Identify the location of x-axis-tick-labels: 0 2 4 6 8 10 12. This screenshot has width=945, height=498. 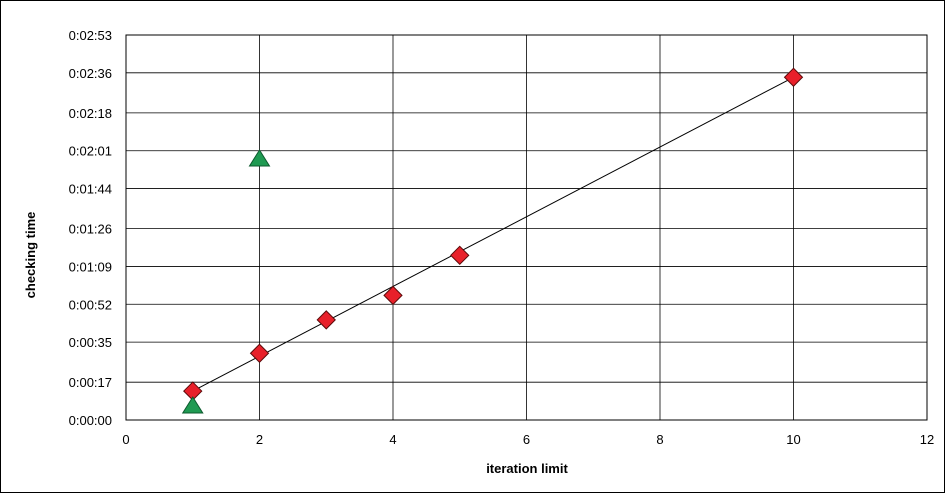
(528, 439).